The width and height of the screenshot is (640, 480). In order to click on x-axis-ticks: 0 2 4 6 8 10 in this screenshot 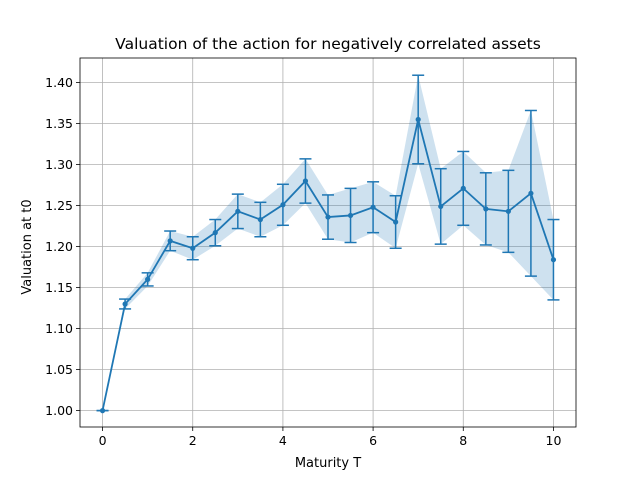, I will do `click(330, 437)`.